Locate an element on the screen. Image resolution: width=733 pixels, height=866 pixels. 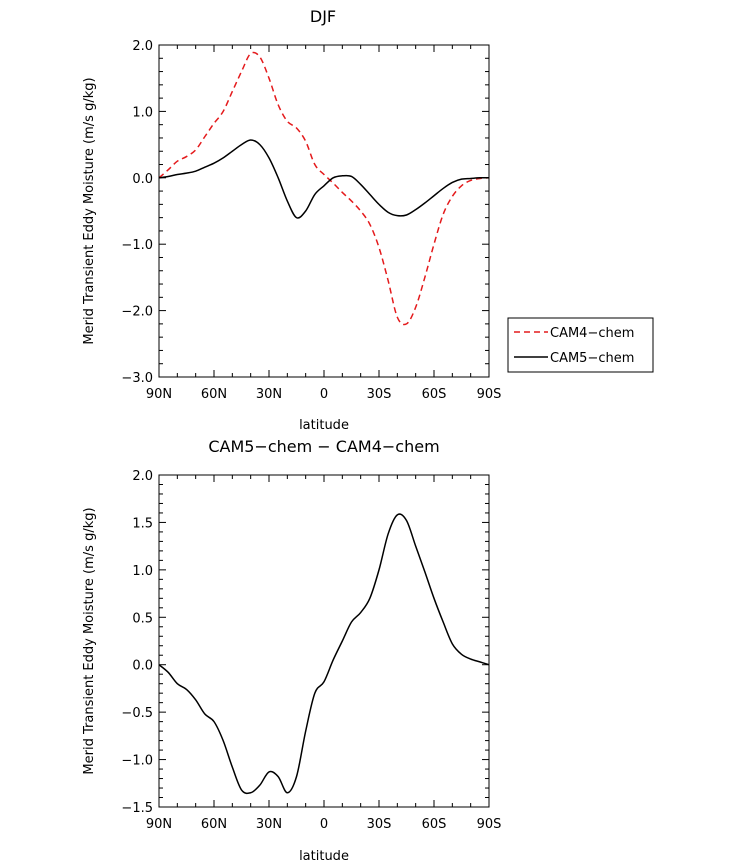
y-tick-label: −1.5 is located at coordinates (137, 808).